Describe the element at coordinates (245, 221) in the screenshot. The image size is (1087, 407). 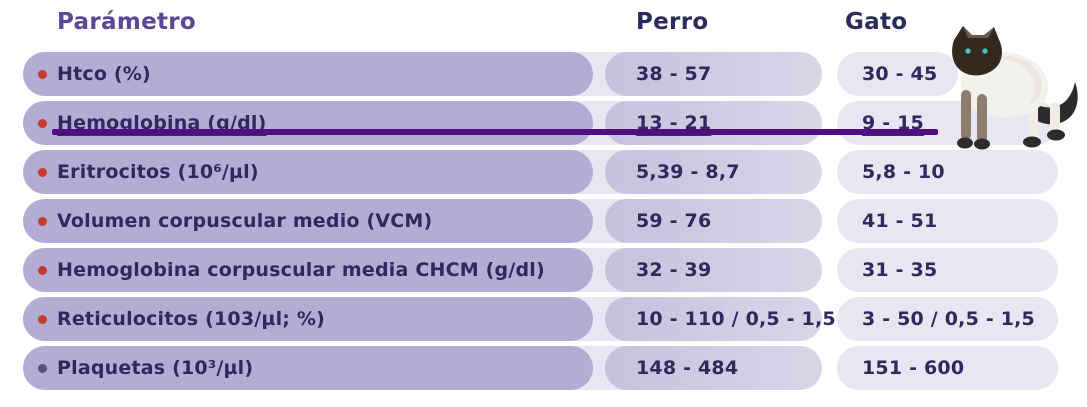
I see `row-label: Volumen corpuscular medio (VCM)` at that location.